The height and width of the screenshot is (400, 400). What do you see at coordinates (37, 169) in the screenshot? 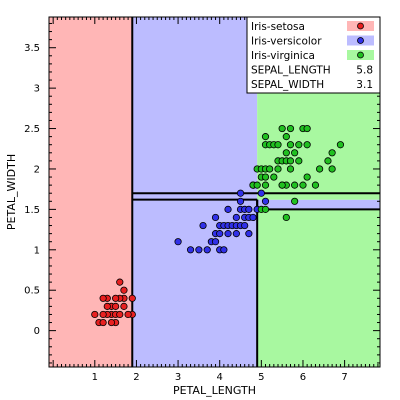
I see `y-tick-label: 2` at bounding box center [37, 169].